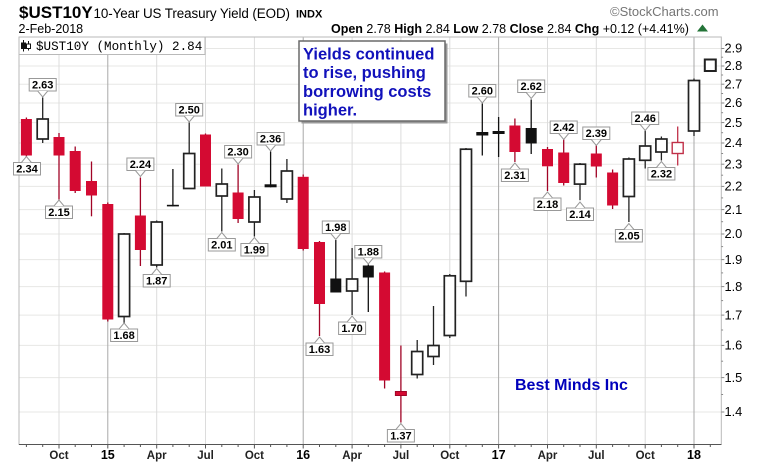 This screenshot has width=780, height=474. I want to click on svg-text: 2.50, so click(188, 110).